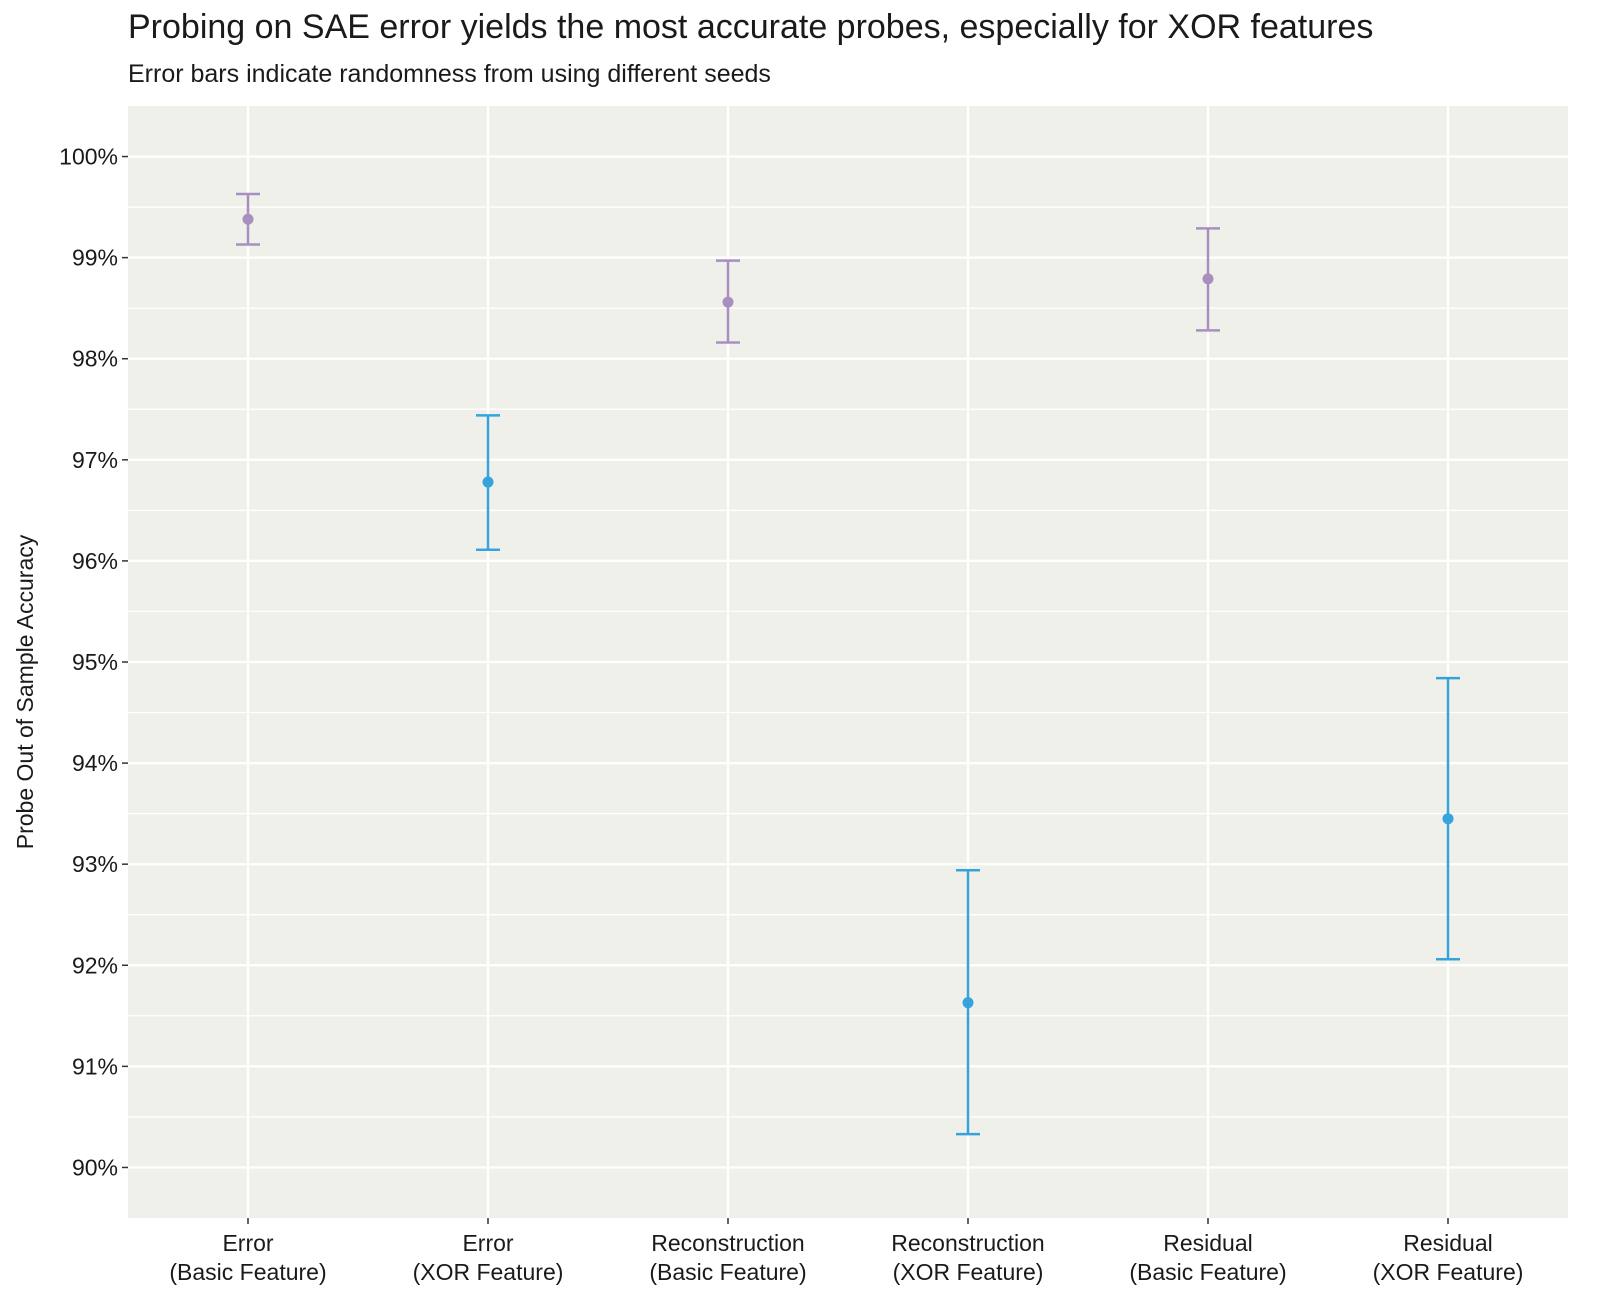 This screenshot has width=1600, height=1295. What do you see at coordinates (95, 561) in the screenshot?
I see `y-tick-label: 96%` at bounding box center [95, 561].